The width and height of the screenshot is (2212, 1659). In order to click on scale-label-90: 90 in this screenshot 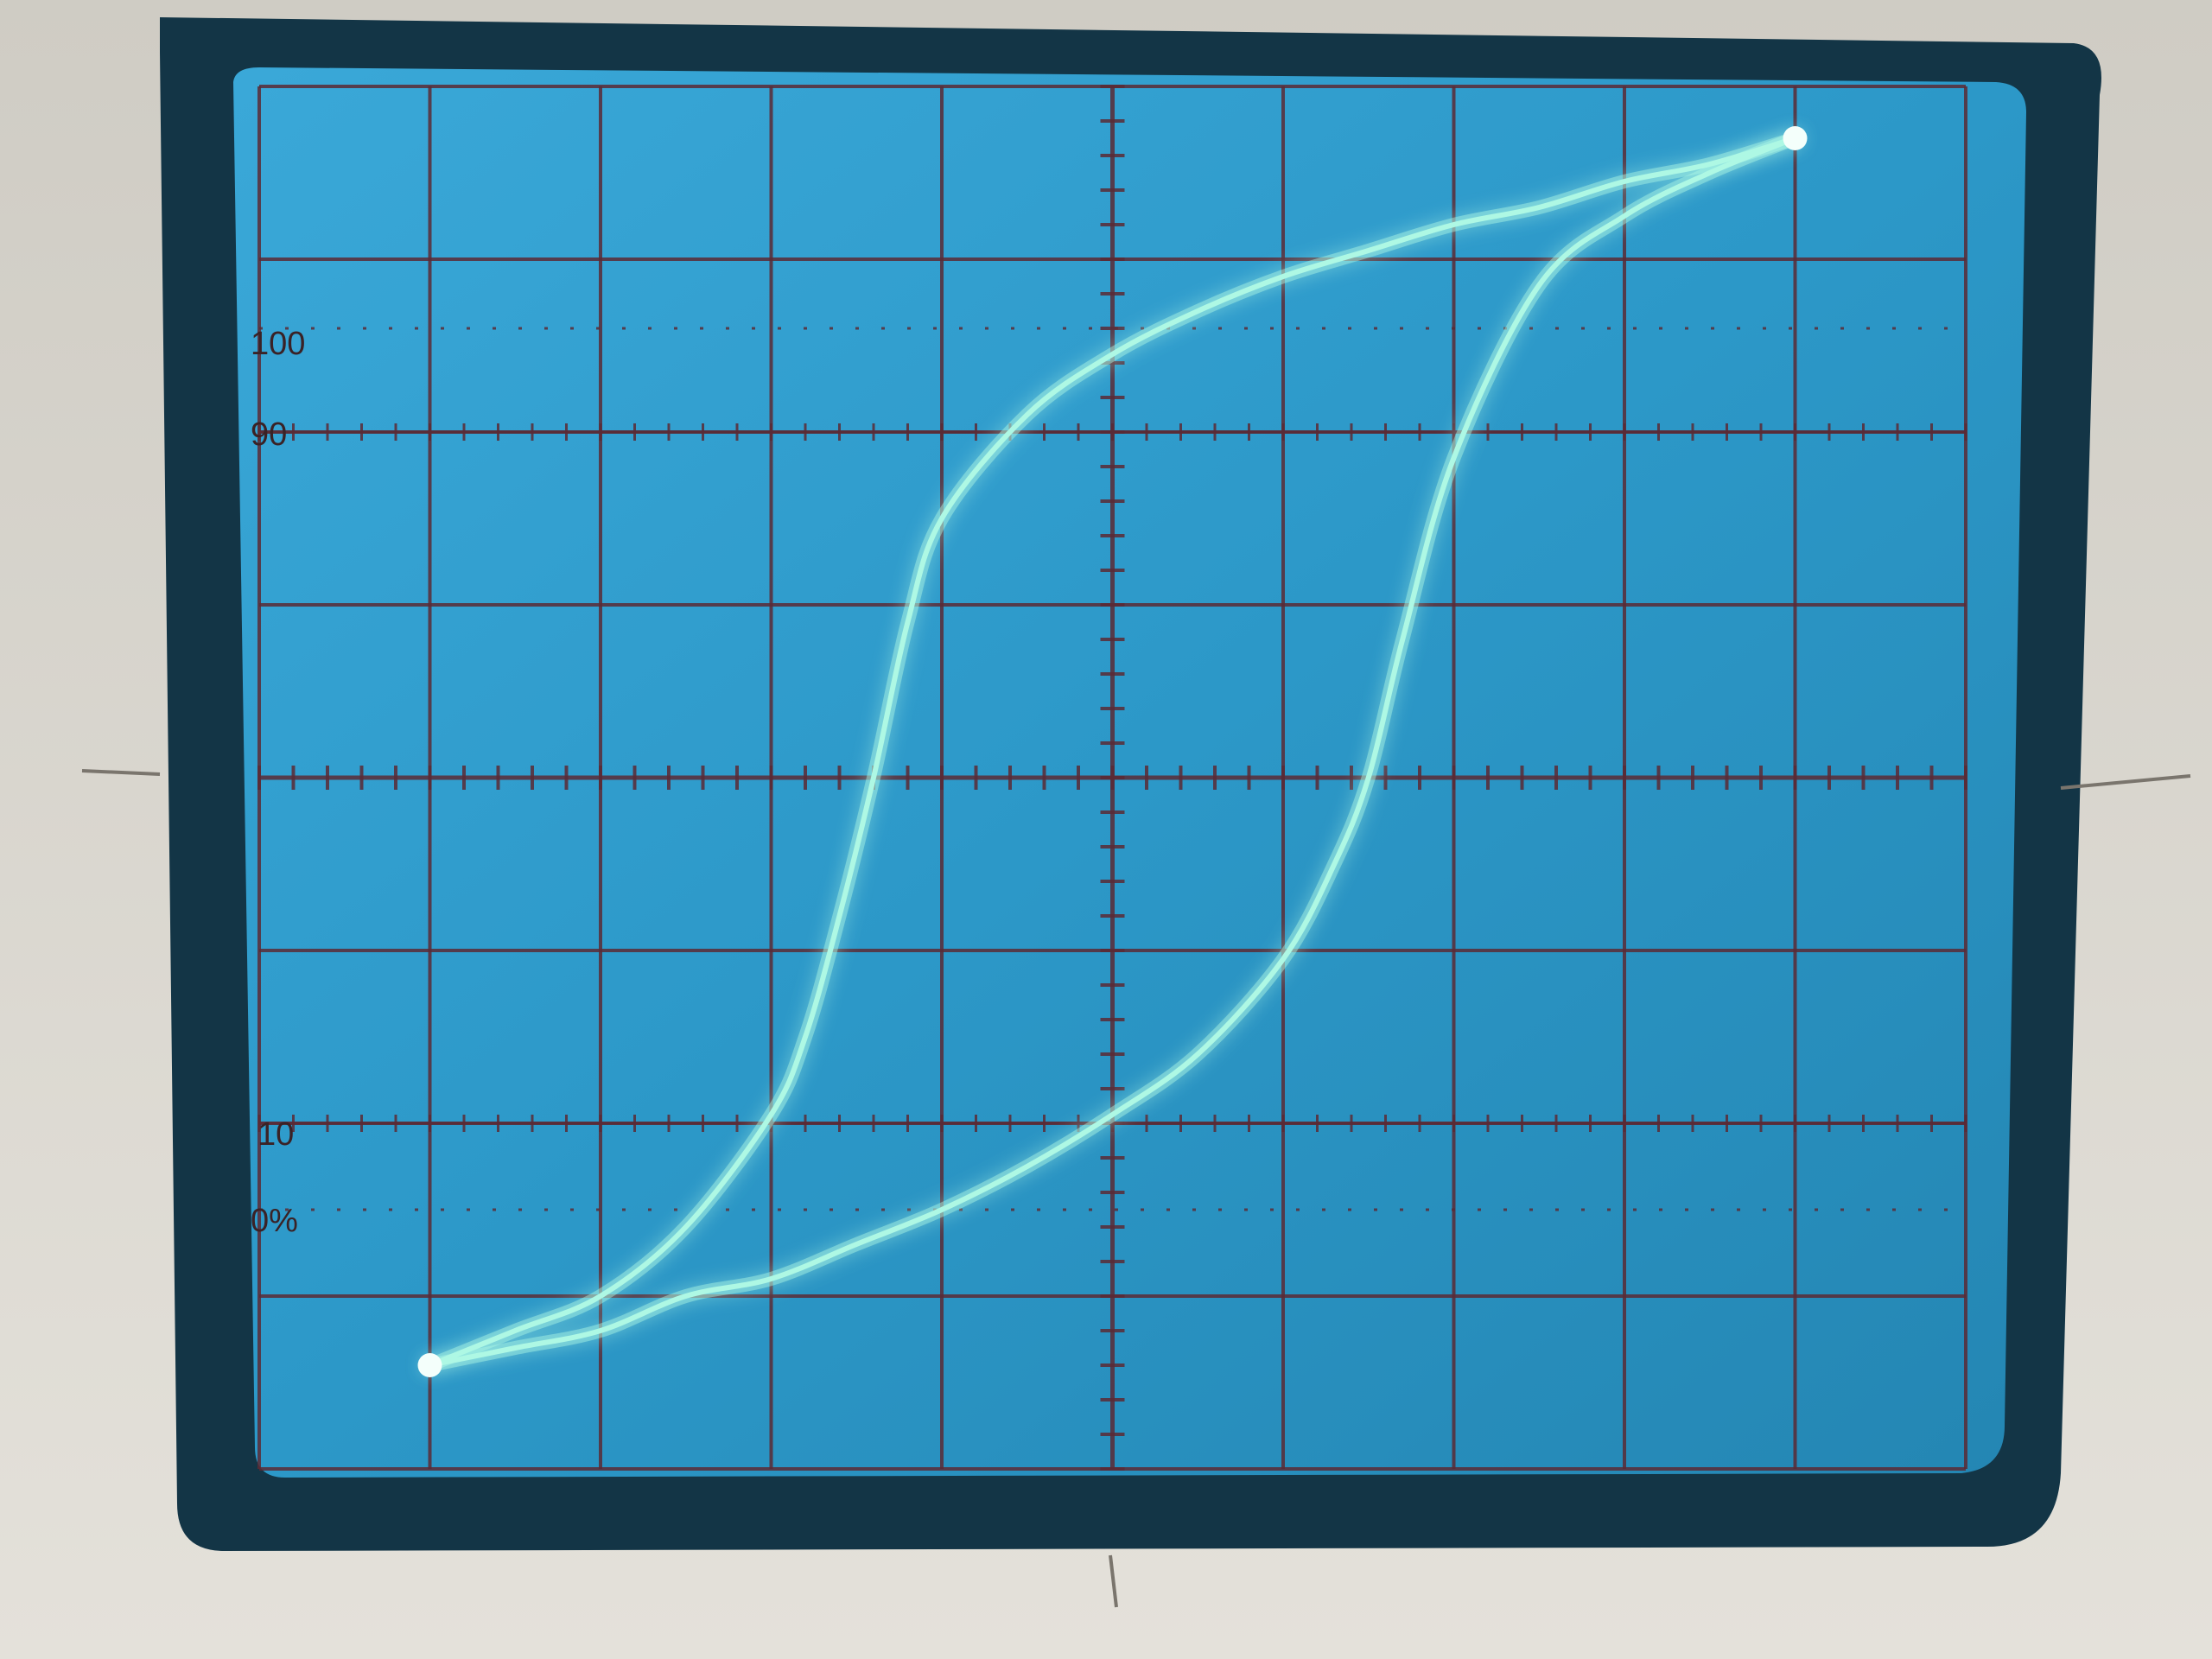, I will do `click(269, 434)`.